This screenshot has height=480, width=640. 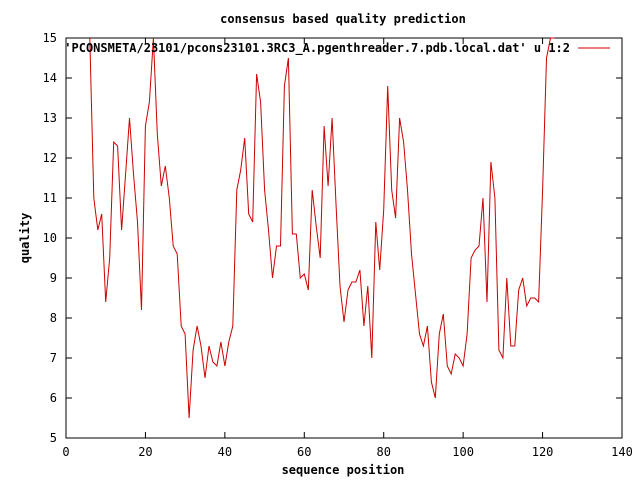 What do you see at coordinates (53, 358) in the screenshot?
I see `y-tick-label: 7` at bounding box center [53, 358].